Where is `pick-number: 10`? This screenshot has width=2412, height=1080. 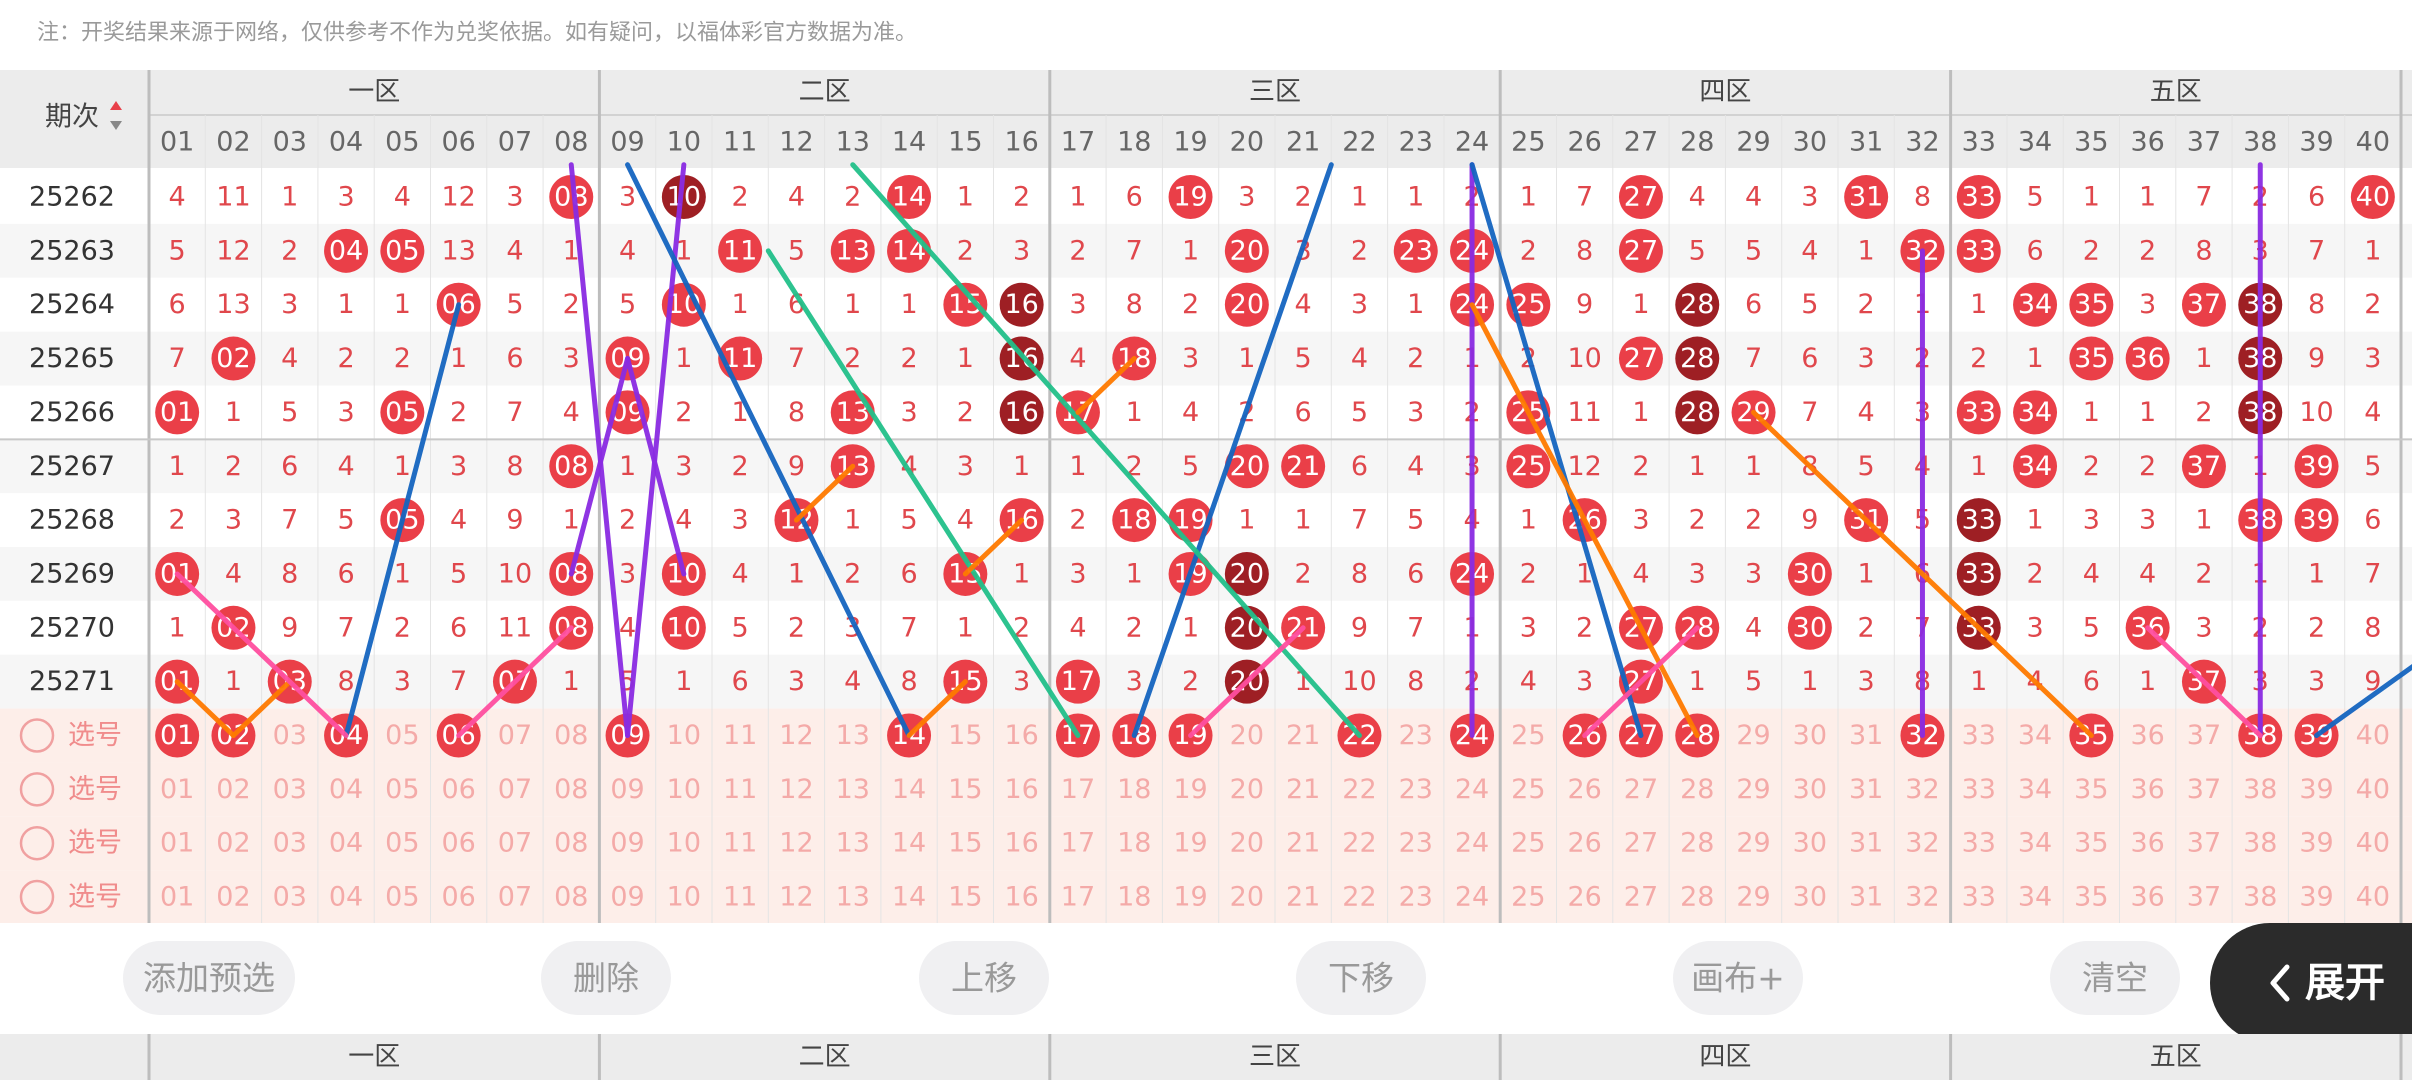
pick-number: 10 is located at coordinates (684, 843).